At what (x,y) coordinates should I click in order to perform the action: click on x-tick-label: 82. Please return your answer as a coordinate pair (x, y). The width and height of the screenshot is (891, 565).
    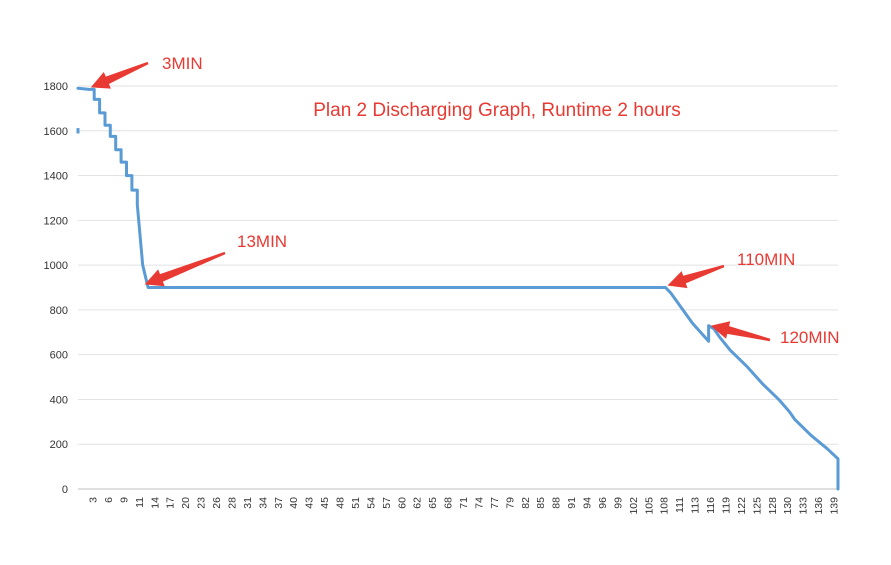
    Looking at the image, I should click on (526, 503).